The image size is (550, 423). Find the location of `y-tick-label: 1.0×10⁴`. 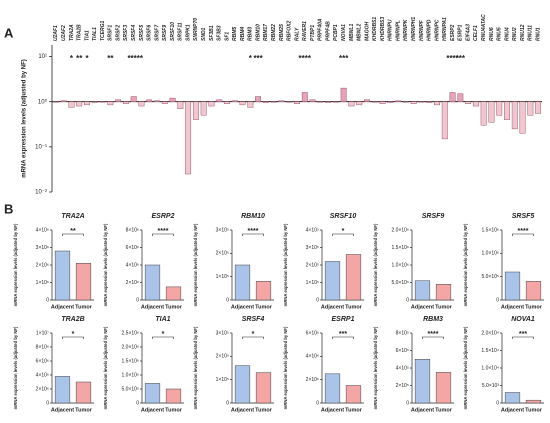

y-tick-label: 1.0×10⁴ is located at coordinates (490, 368).